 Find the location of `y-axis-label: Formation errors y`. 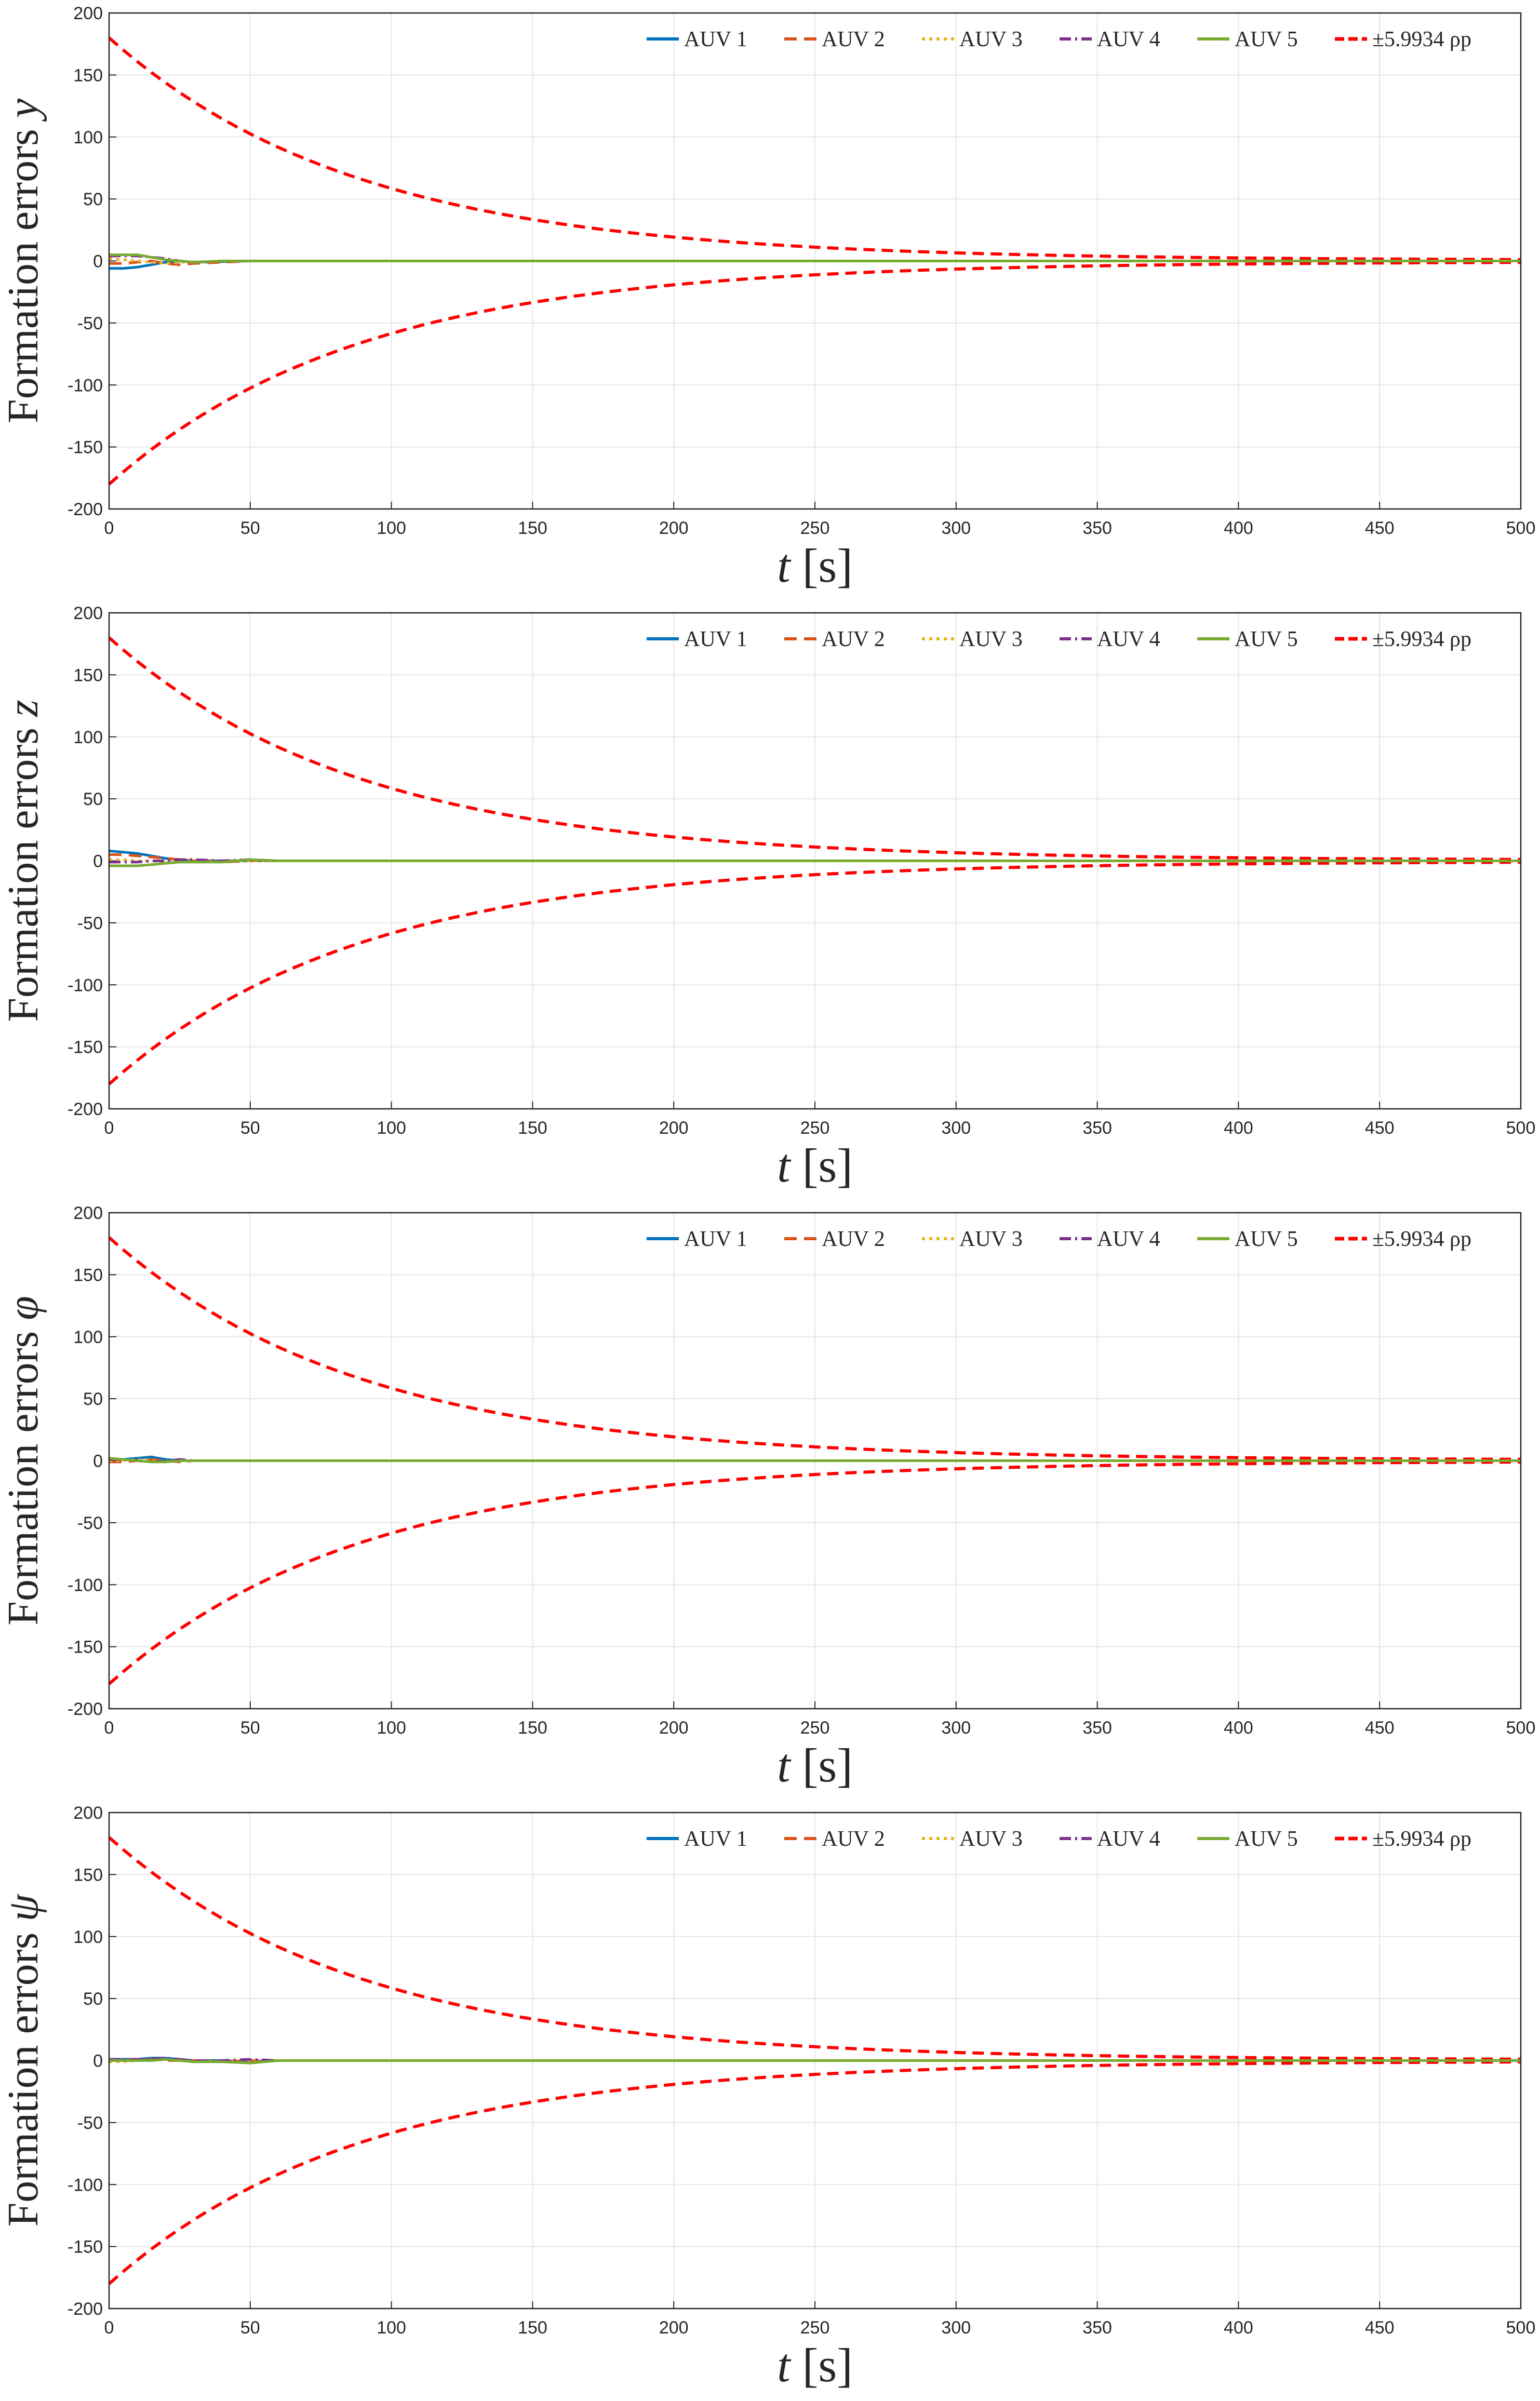

y-axis-label: Formation errors y is located at coordinates (23, 260).